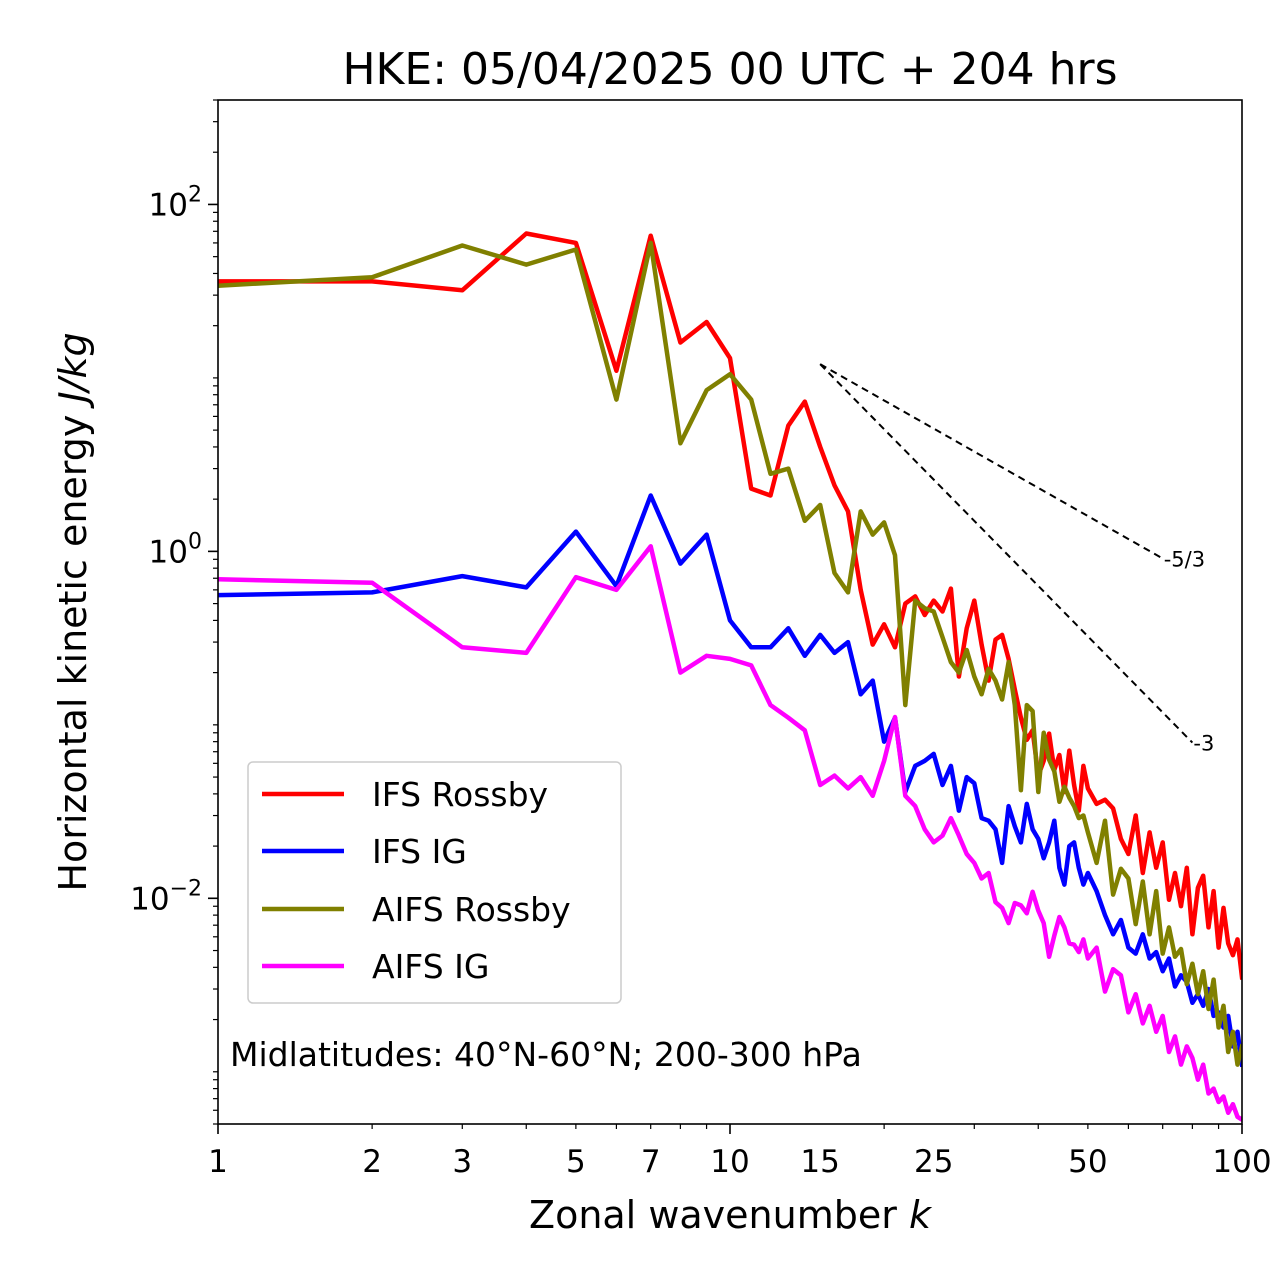 The width and height of the screenshot is (1280, 1288). I want to click on legend-label-aifs-rossby: AIFS Rossby, so click(471, 909).